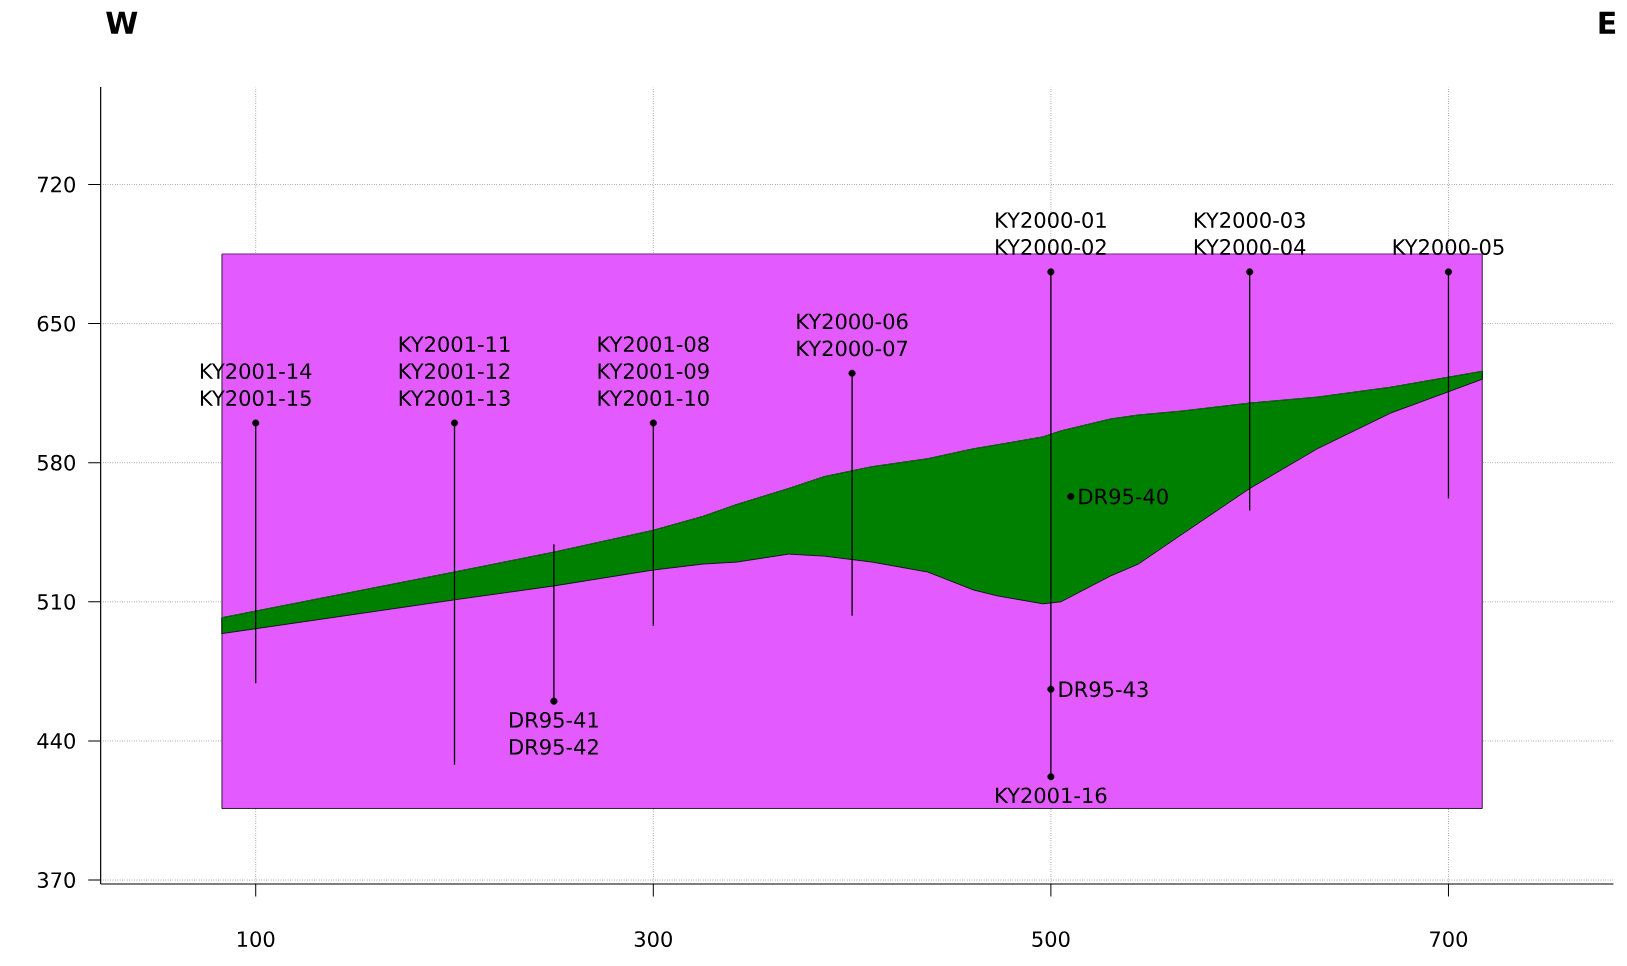 This screenshot has height=966, width=1627. Describe the element at coordinates (554, 746) in the screenshot. I see `annotation: DR95-42` at that location.